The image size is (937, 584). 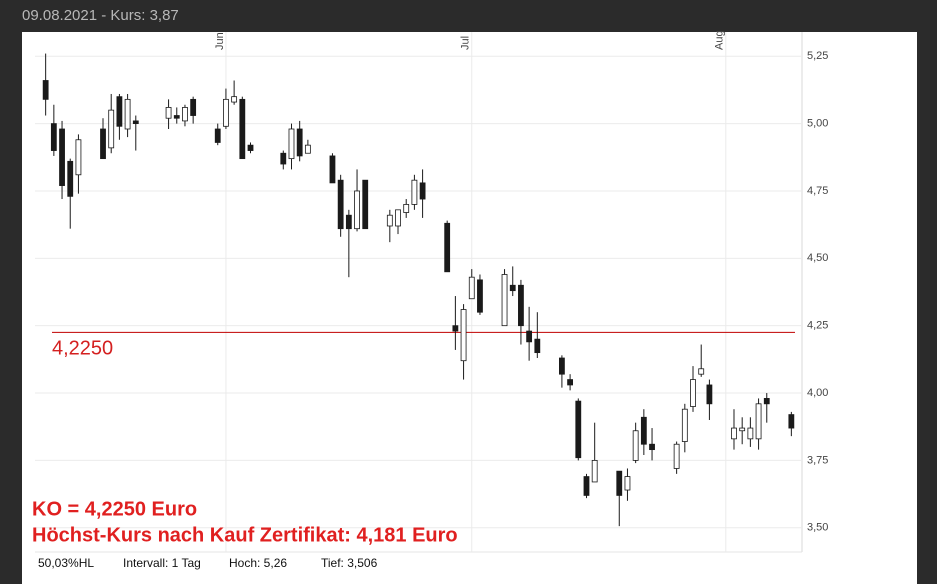 I want to click on y-tick-label: 4,00, so click(x=817, y=393).